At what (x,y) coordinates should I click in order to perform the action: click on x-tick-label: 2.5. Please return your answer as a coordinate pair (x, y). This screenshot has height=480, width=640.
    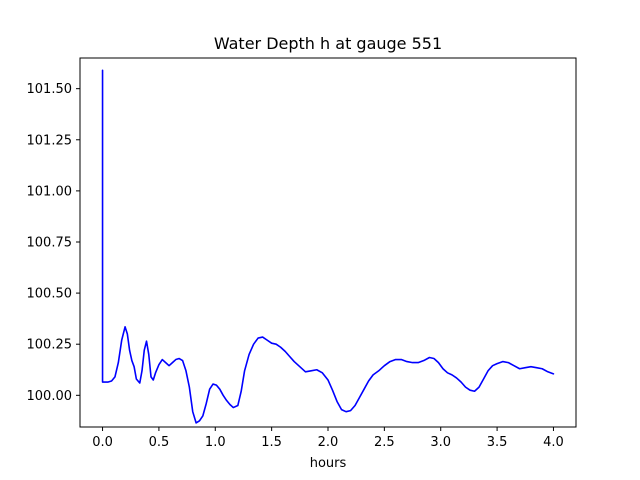
    Looking at the image, I should click on (384, 442).